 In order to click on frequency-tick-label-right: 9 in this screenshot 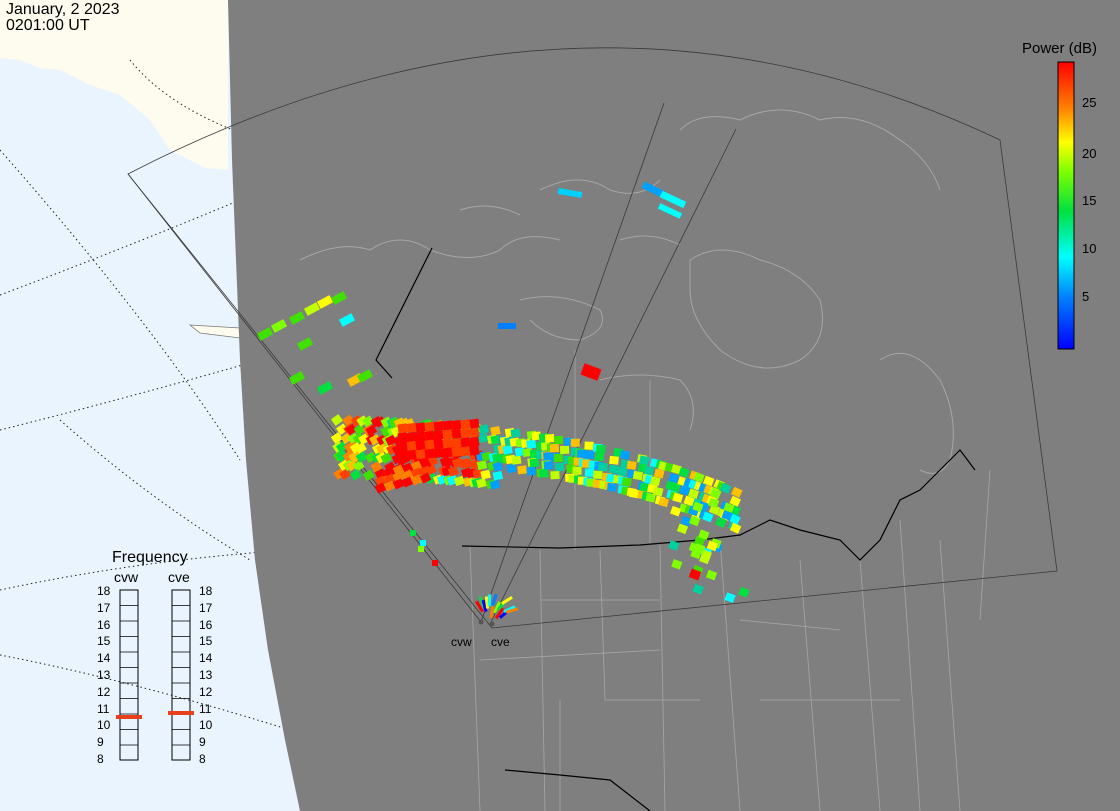, I will do `click(202, 742)`.